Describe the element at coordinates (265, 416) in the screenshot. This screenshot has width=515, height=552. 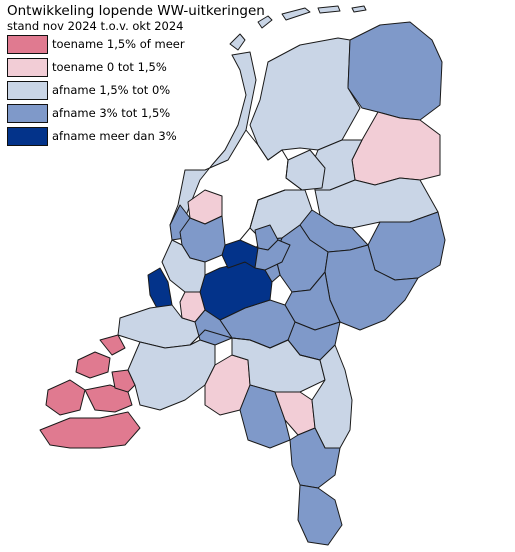
I see `region-zuidoost-brabant` at that location.